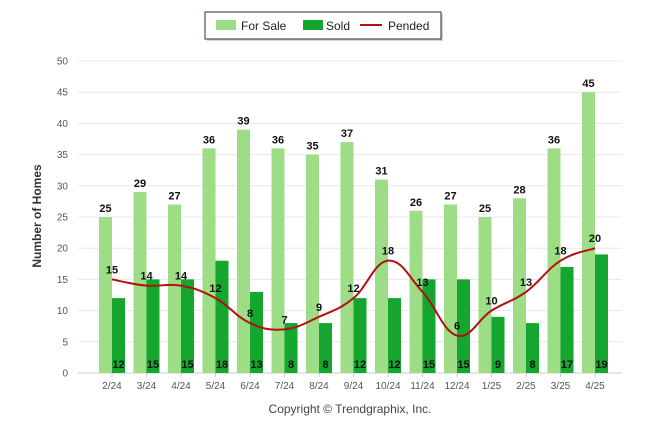 The image size is (646, 434). I want to click on legend-label-pended: Pended, so click(408, 26).